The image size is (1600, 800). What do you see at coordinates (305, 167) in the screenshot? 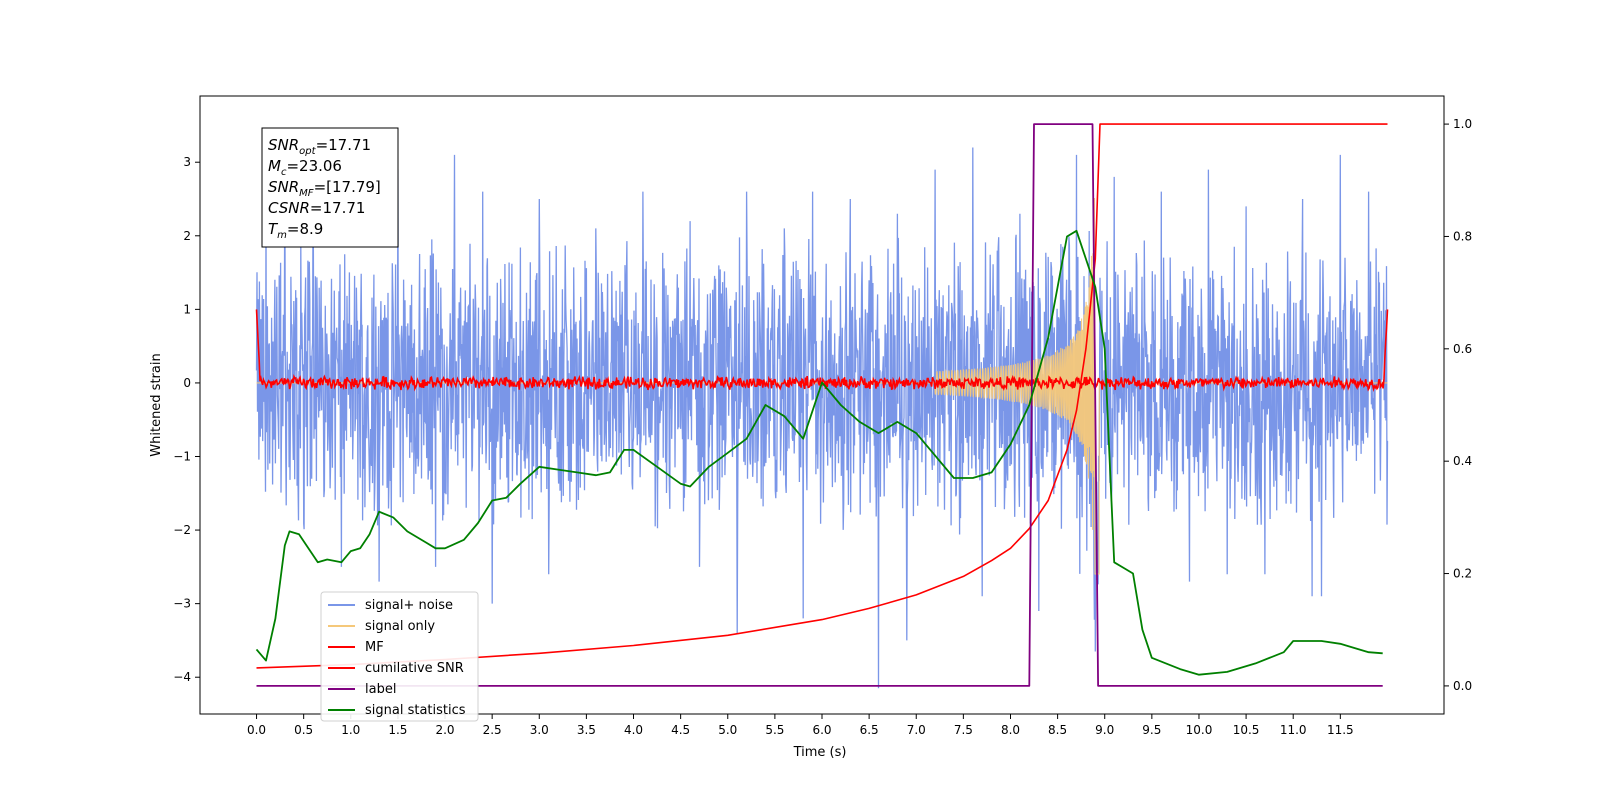
I see `annotation-line: Mc=23.06` at bounding box center [305, 167].